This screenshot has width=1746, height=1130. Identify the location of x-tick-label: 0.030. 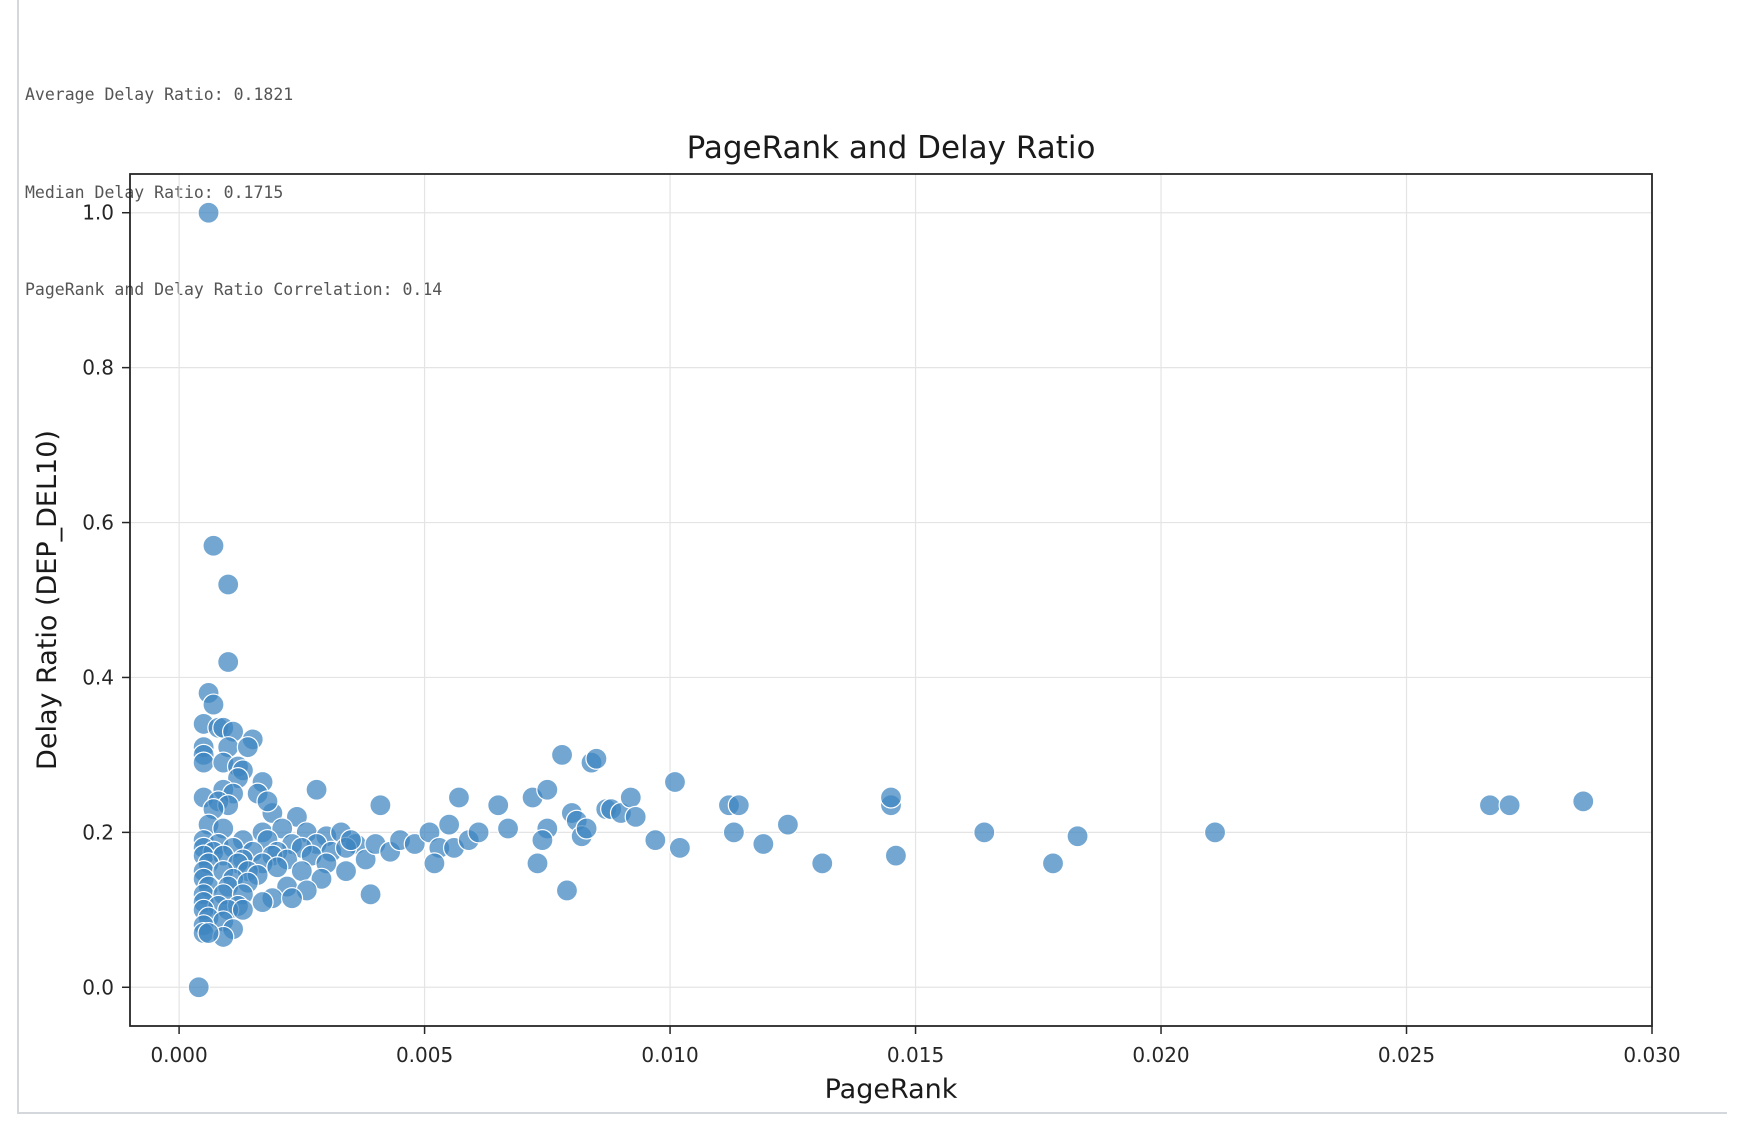
(1651, 1055).